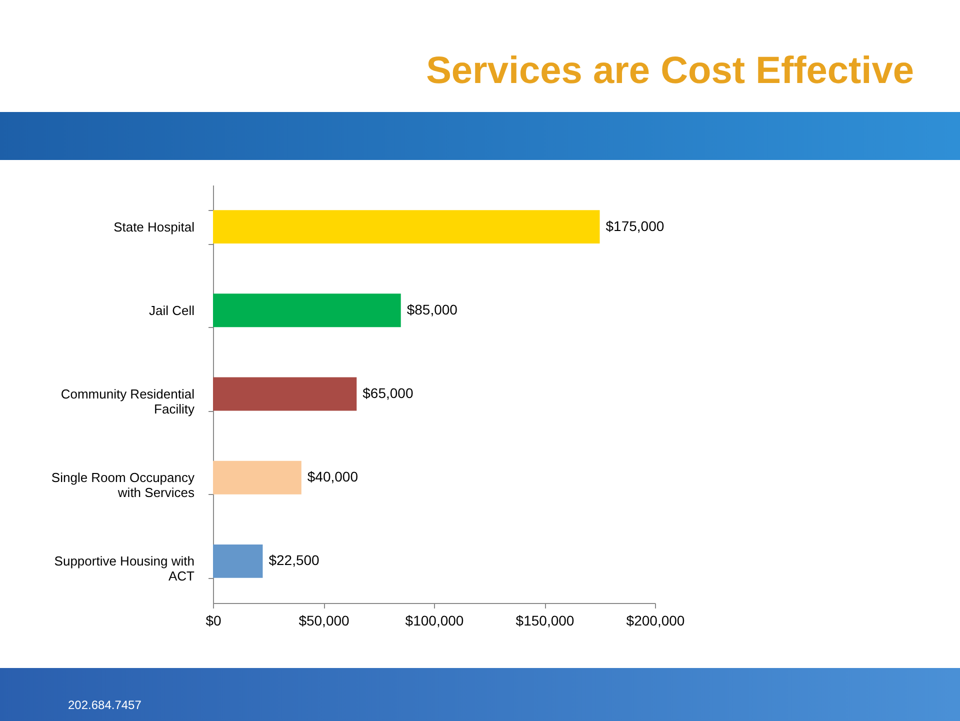 This screenshot has width=960, height=721. What do you see at coordinates (105, 705) in the screenshot?
I see `text: 202.684.7457` at bounding box center [105, 705].